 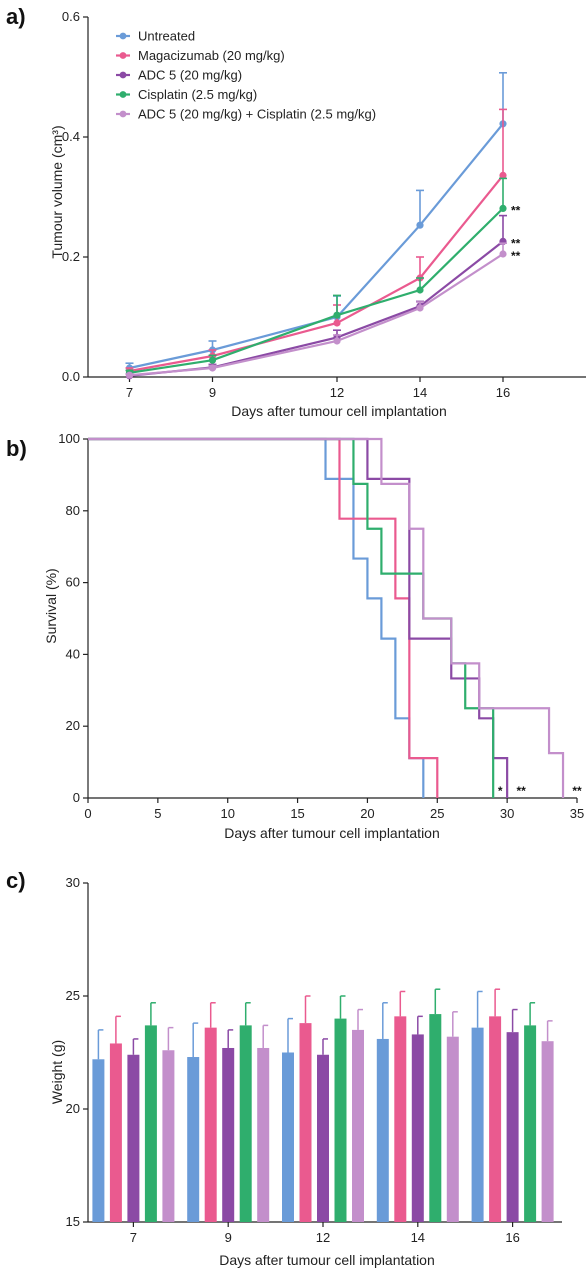 What do you see at coordinates (507, 813) in the screenshot?
I see `x-tick-label: 30` at bounding box center [507, 813].